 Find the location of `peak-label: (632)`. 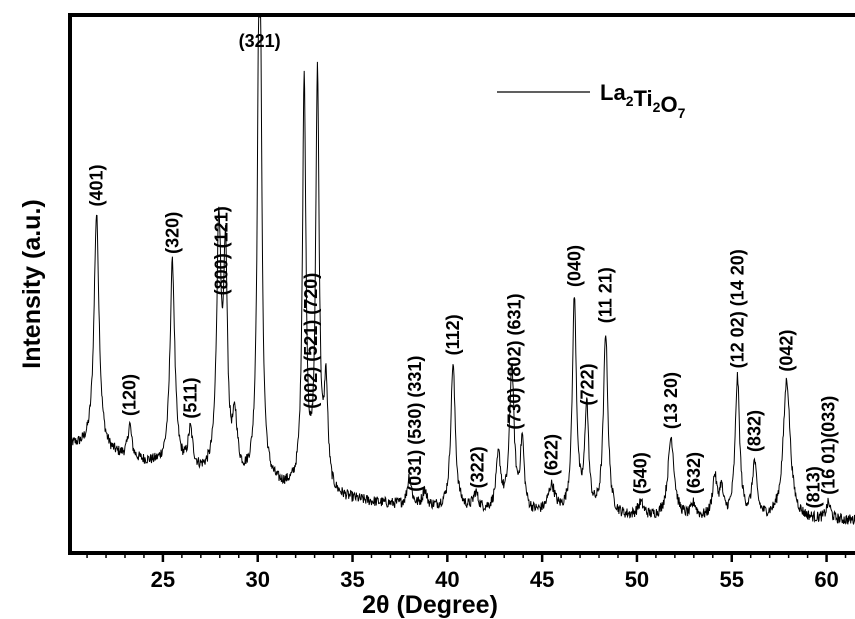

peak-label: (632) is located at coordinates (694, 473).